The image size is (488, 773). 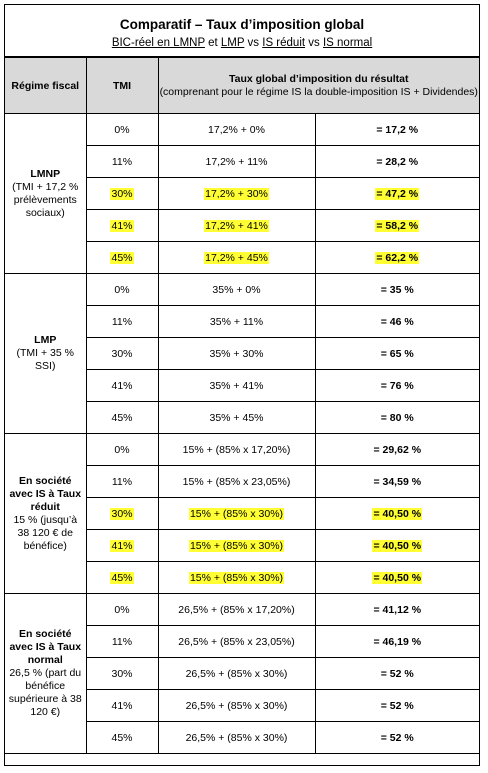 I want to click on formula-cell: 17,2% + 11%, so click(x=236, y=161).